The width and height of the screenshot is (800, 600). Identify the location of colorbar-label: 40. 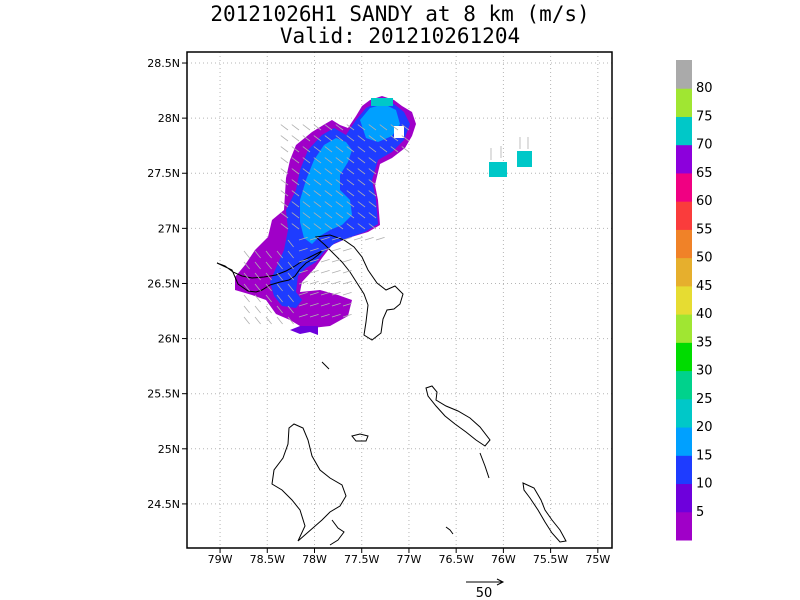
(704, 314).